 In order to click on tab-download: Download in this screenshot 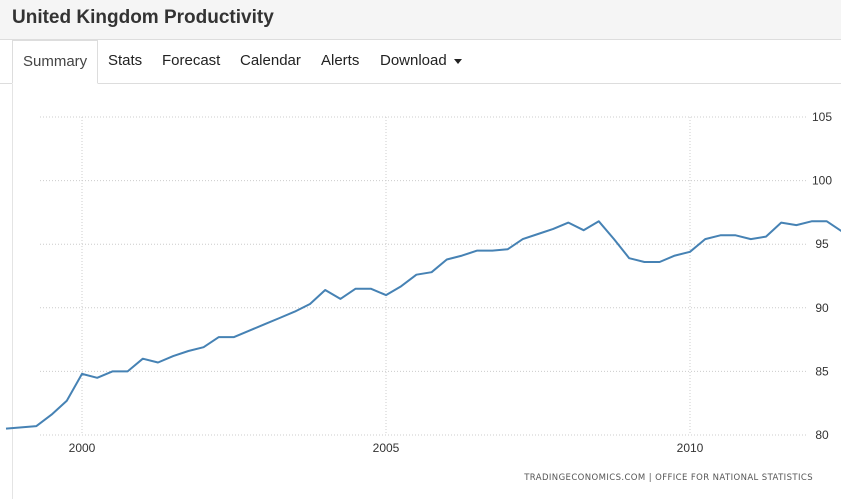, I will do `click(421, 62)`.